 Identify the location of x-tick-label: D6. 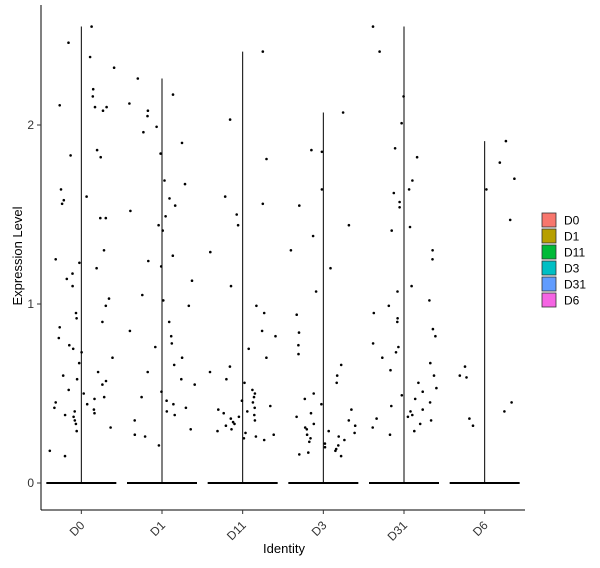
(480, 528).